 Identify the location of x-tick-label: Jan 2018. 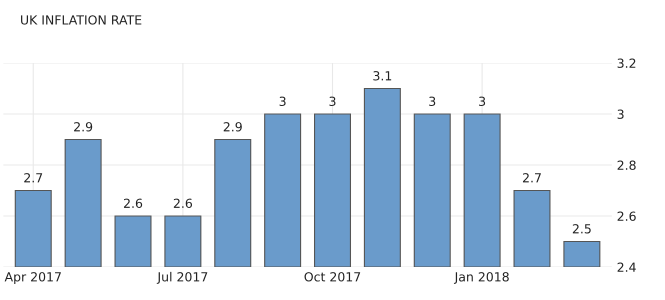
(481, 278).